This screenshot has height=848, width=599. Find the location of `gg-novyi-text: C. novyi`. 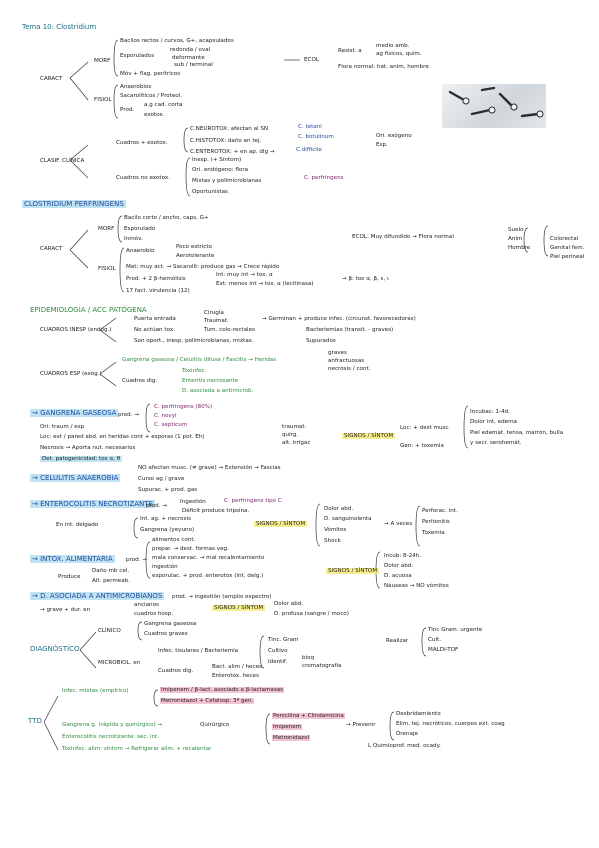

gg-novyi-text: C. novyi is located at coordinates (165, 416).